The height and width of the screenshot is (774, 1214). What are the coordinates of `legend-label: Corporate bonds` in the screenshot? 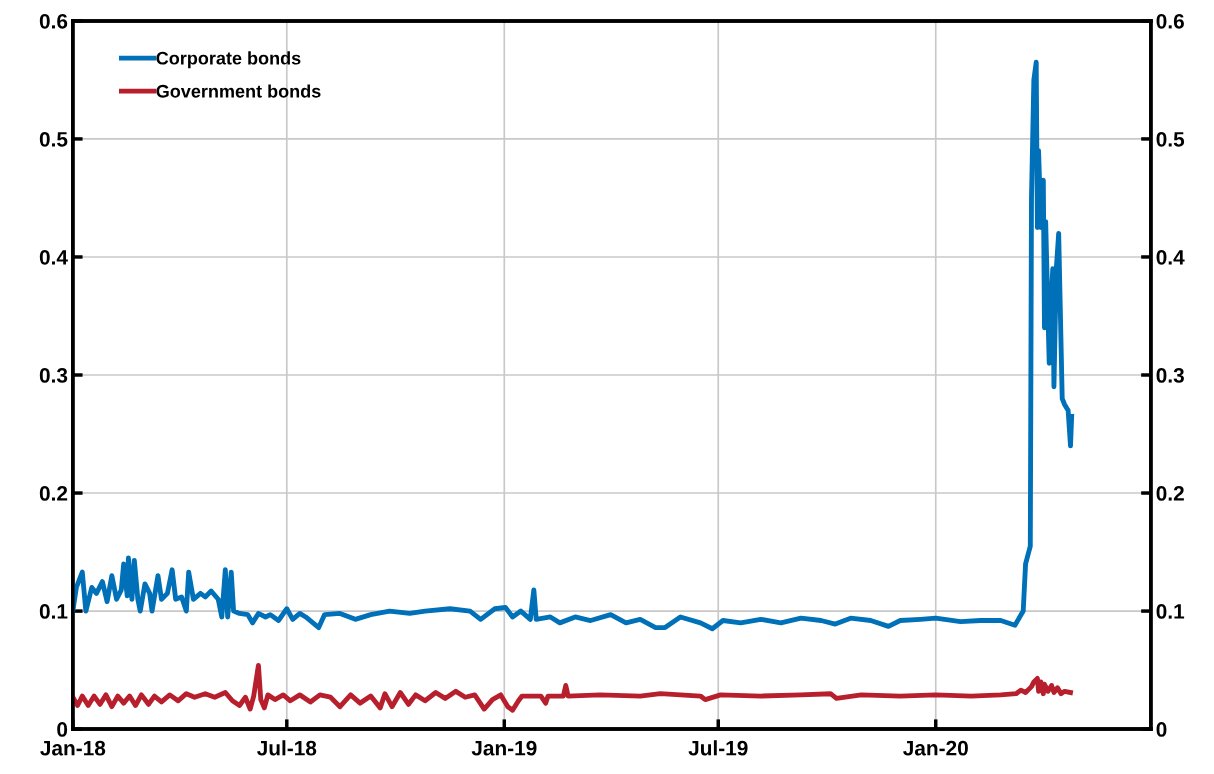 It's located at (228, 60).